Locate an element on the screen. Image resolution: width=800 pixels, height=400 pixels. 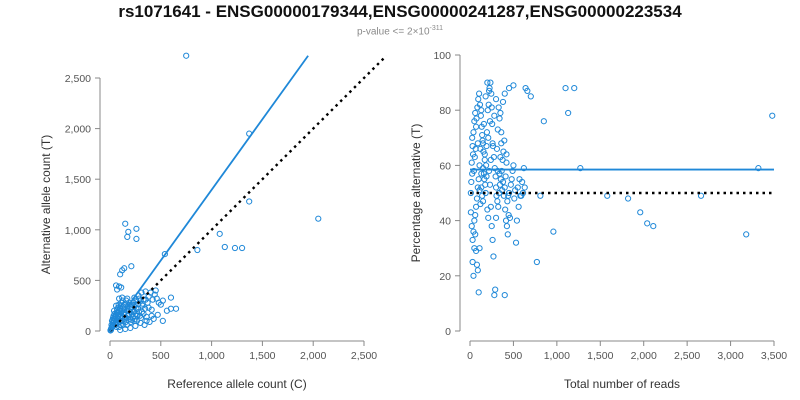
right-y-axis-label: Percentage alternative (T) is located at coordinates (416, 193).